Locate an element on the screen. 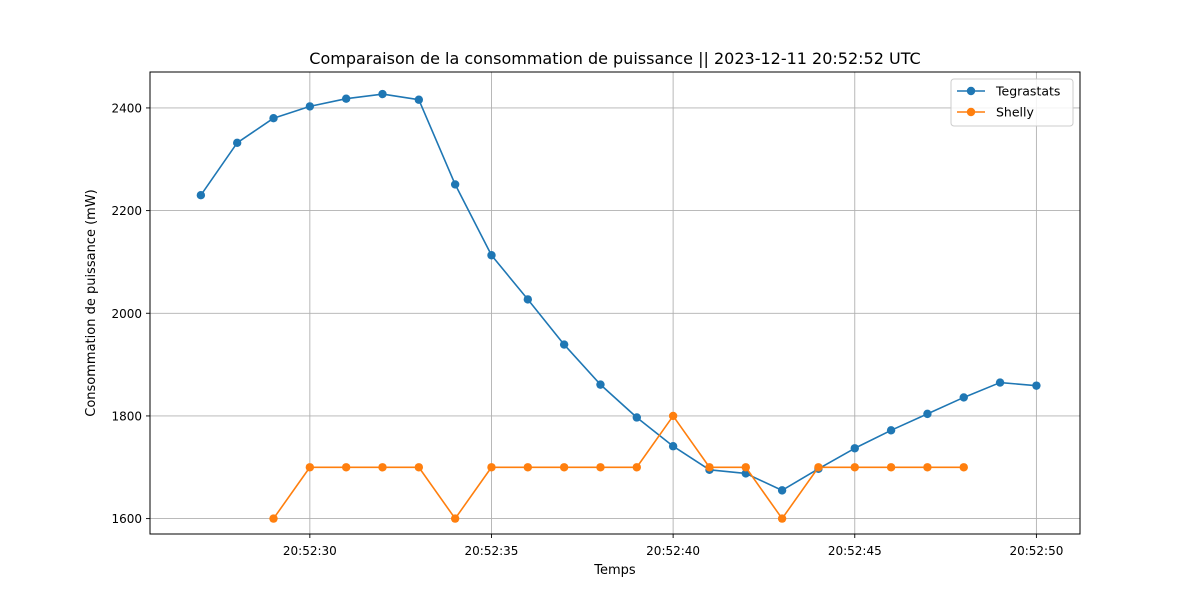  y-tick-label: 1800 is located at coordinates (126, 416).